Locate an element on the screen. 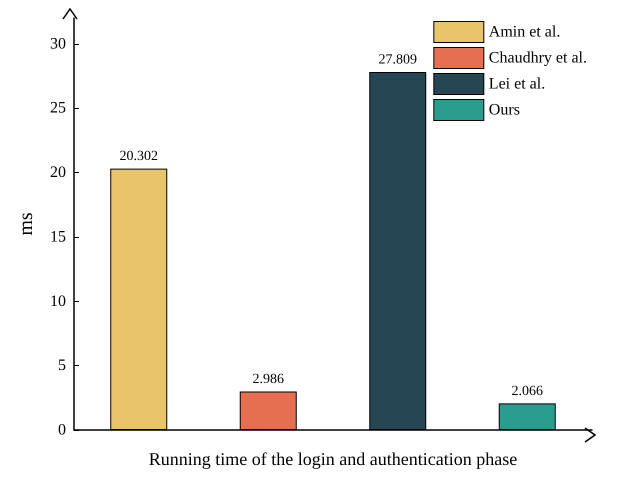  x-axis-title: Running time of the login and authentication phase is located at coordinates (333, 459).